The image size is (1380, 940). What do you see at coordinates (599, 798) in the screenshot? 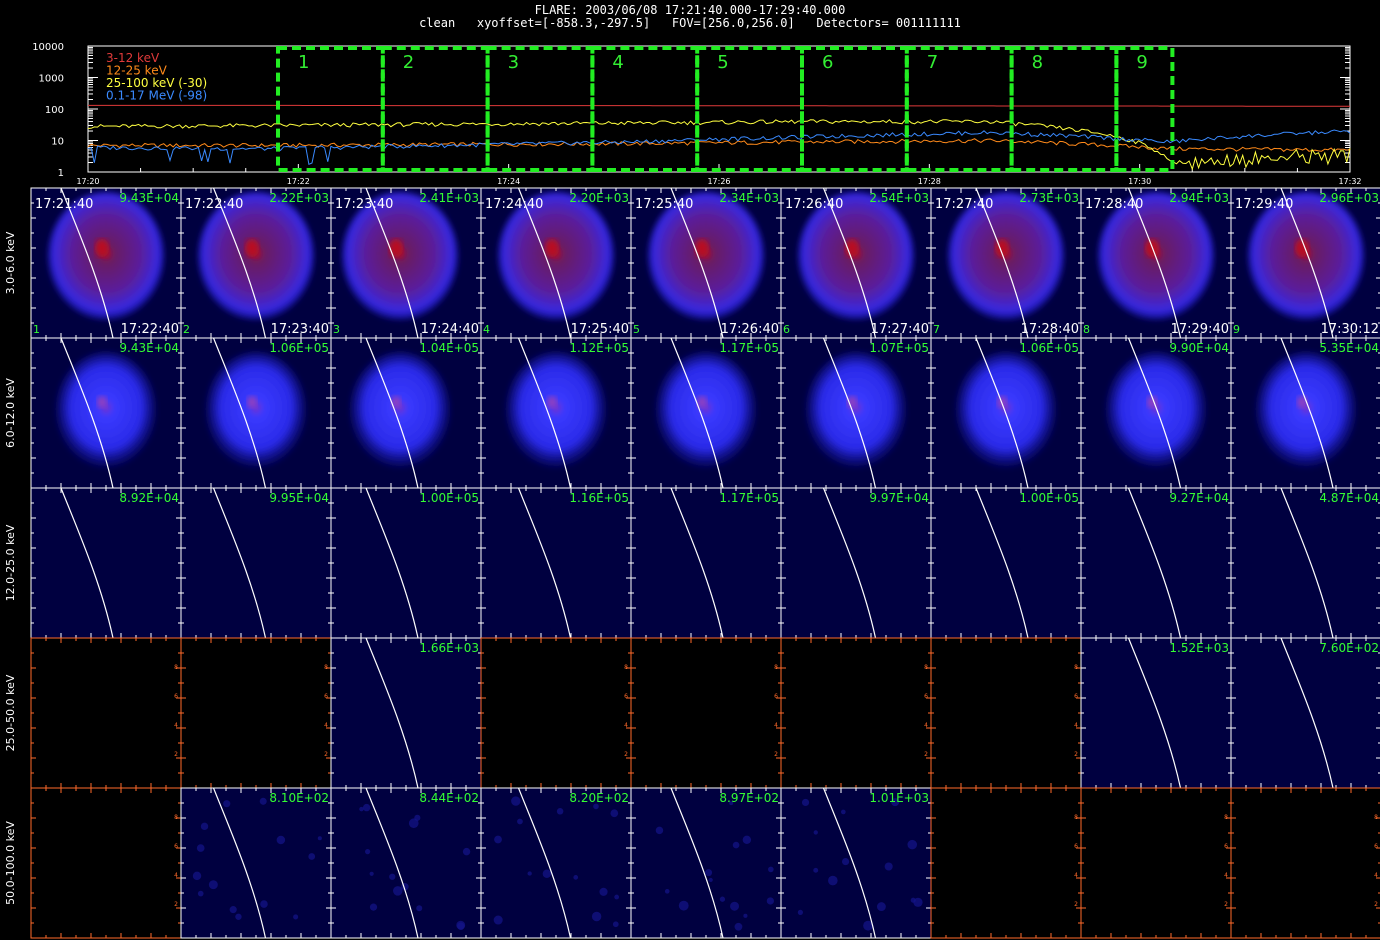
I see `max-value-label: 8.20E+02` at bounding box center [599, 798].